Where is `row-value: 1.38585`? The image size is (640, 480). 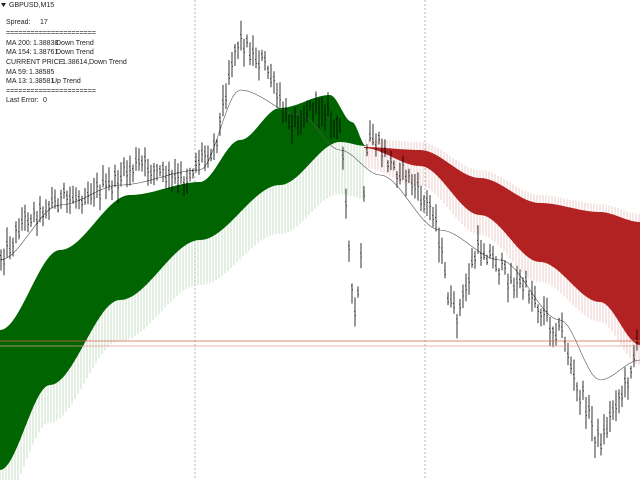 row-value: 1.38585 is located at coordinates (41, 72).